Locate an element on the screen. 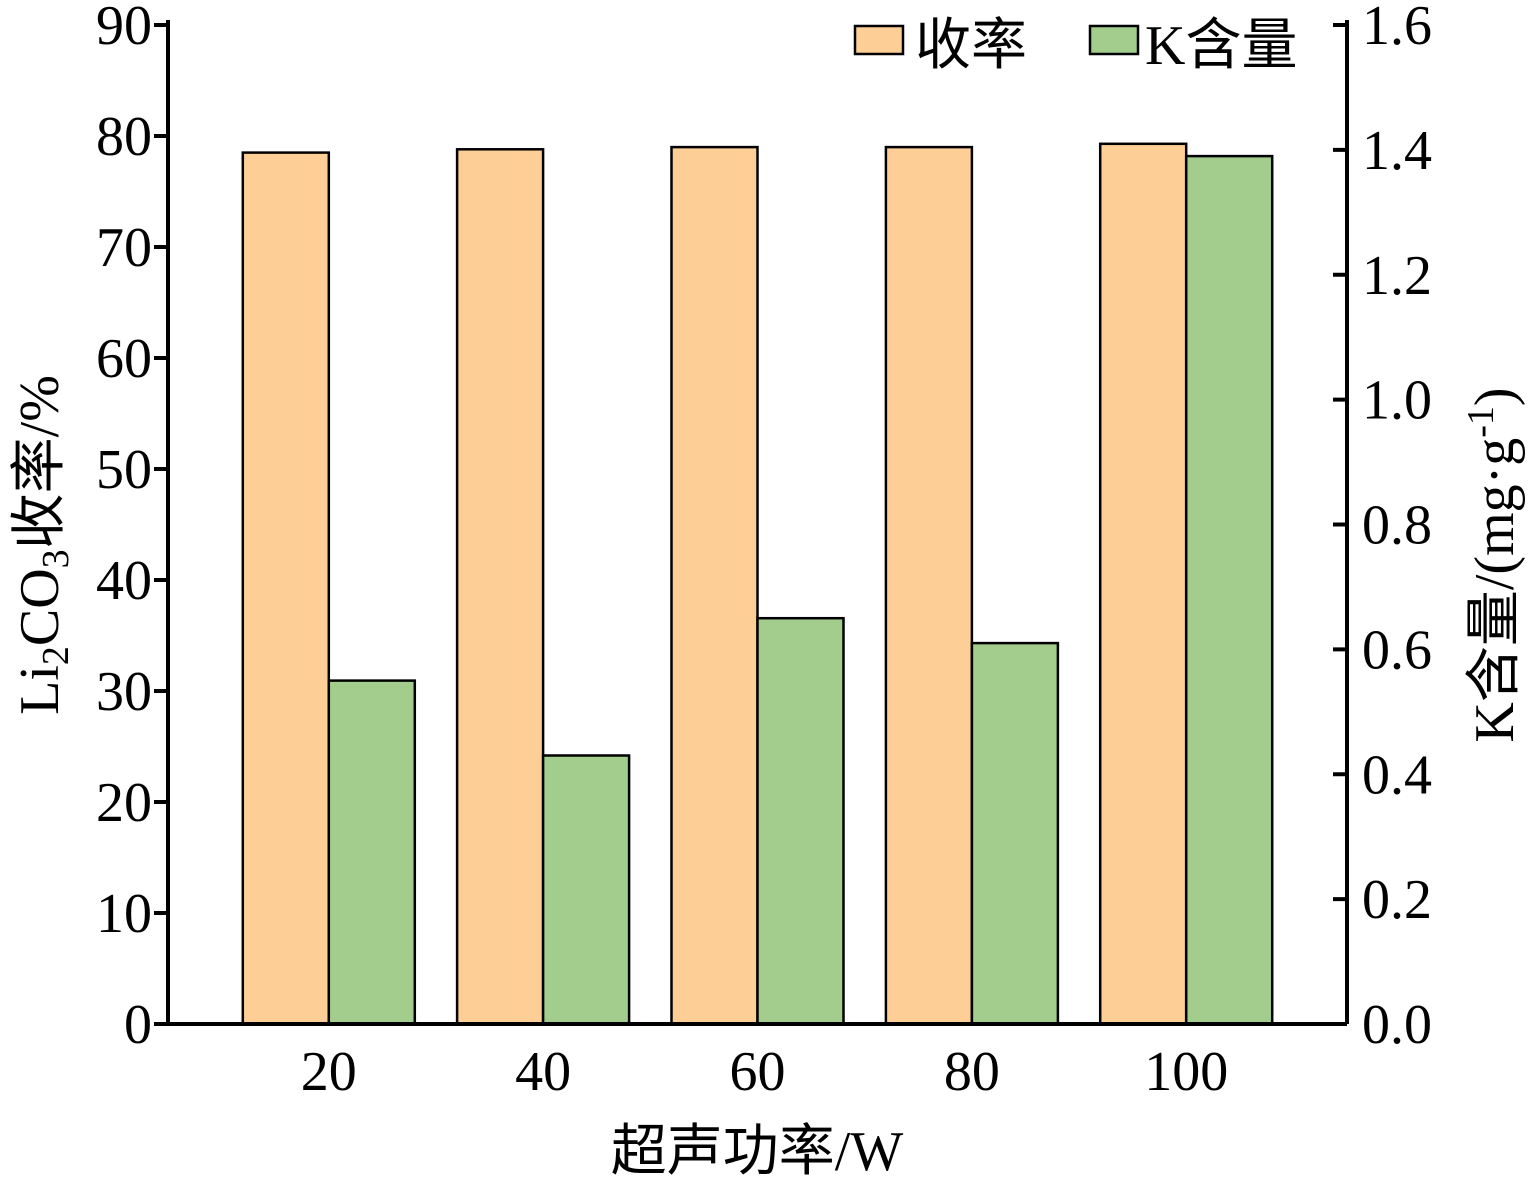 Image resolution: width=1535 pixels, height=1181 pixels. left-y-tick-label: 20 is located at coordinates (124, 803).